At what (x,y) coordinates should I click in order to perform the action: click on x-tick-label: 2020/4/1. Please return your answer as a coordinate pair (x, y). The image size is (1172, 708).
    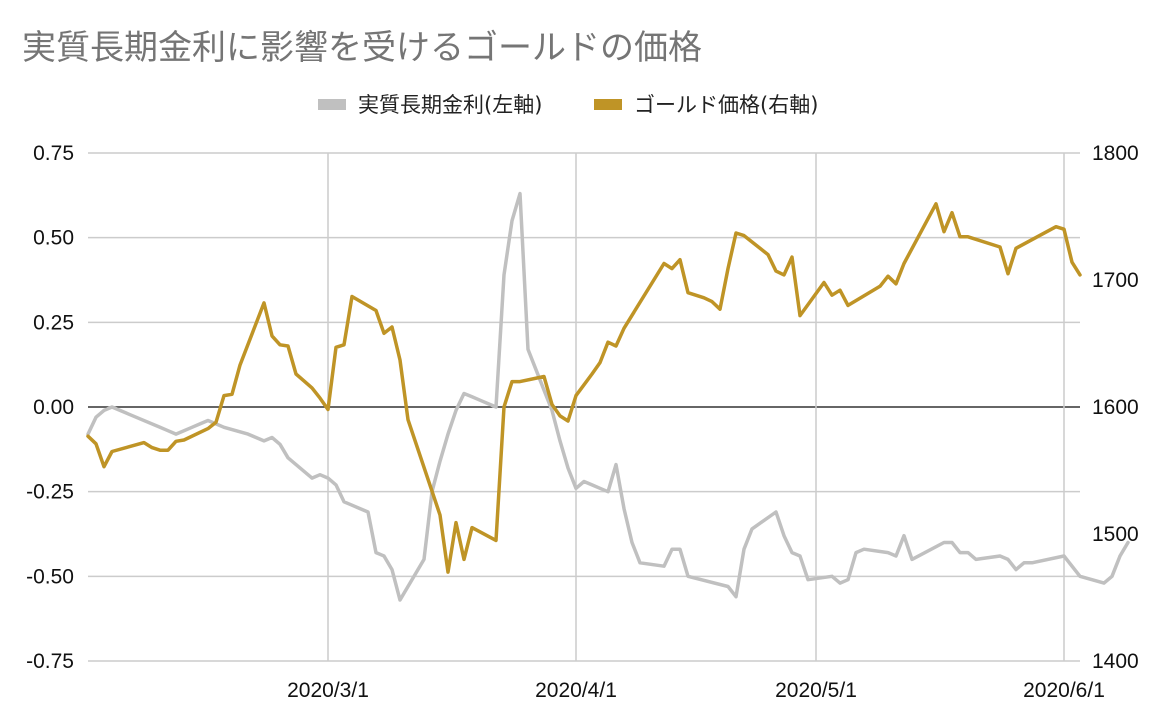
    Looking at the image, I should click on (576, 690).